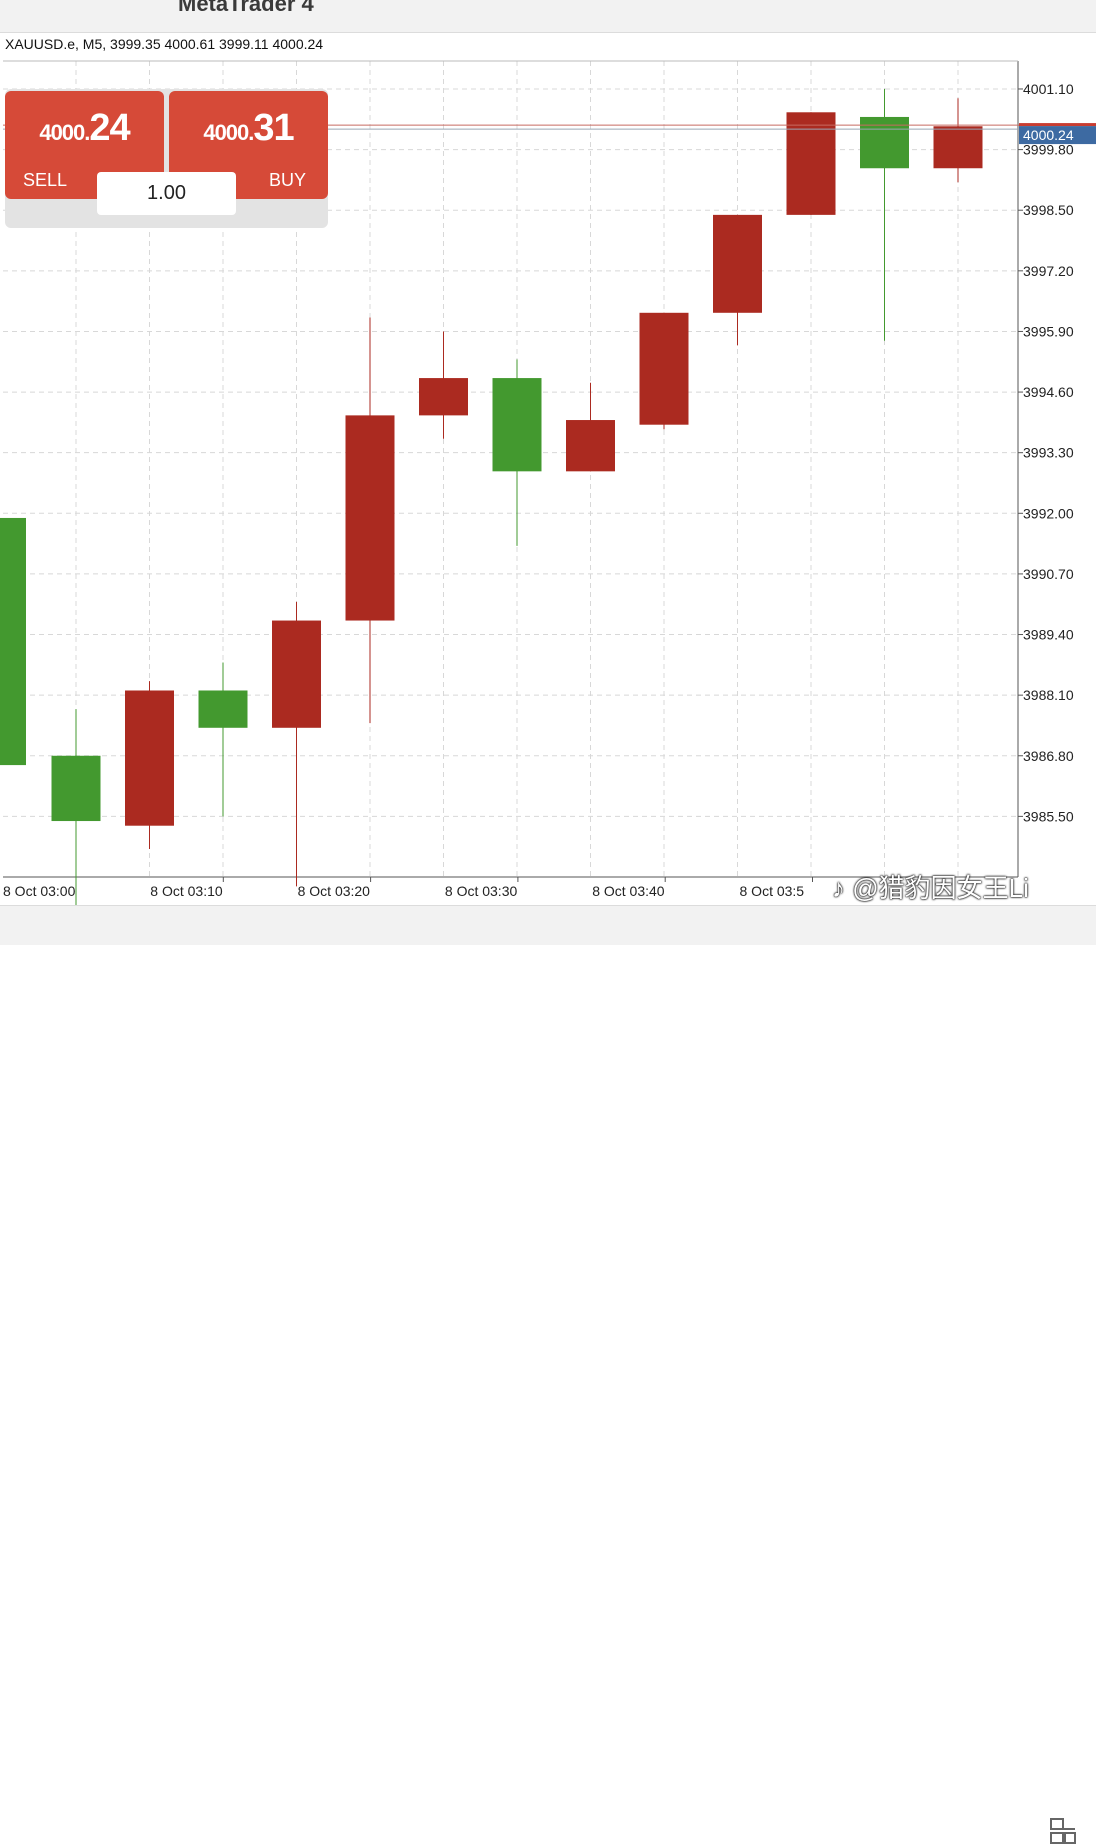 The image size is (1096, 1844). What do you see at coordinates (166, 158) in the screenshot?
I see `one-click-trading-panel: 4000.24 SELL 4000.31 BUY 1.00` at bounding box center [166, 158].